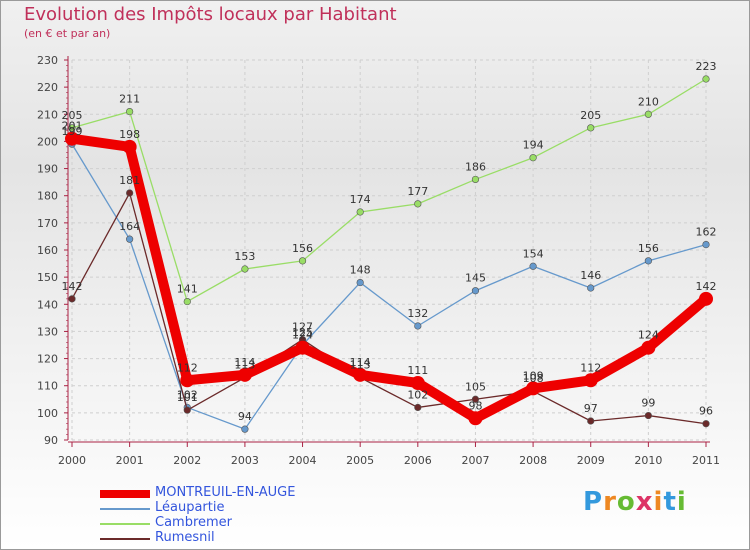 This screenshot has height=550, width=750. Describe the element at coordinates (72, 460) in the screenshot. I see `x-tick-label: 2000` at that location.